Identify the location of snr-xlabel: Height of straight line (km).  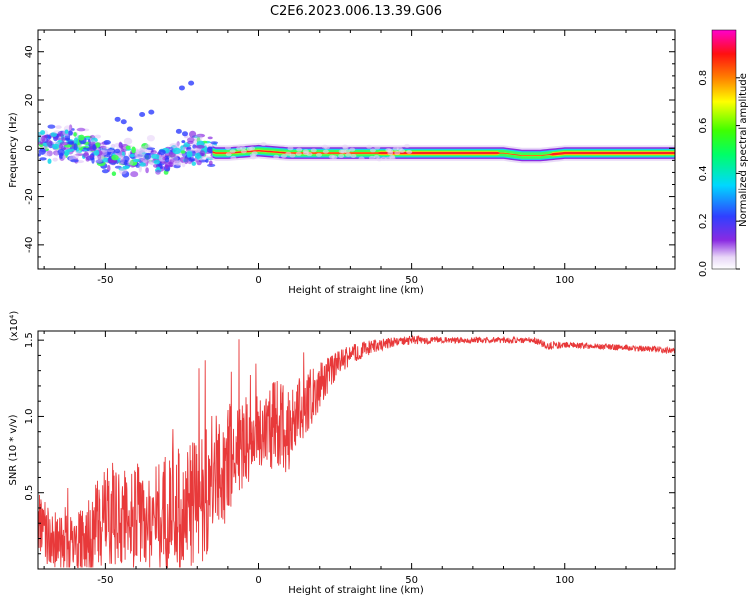
(356, 590).